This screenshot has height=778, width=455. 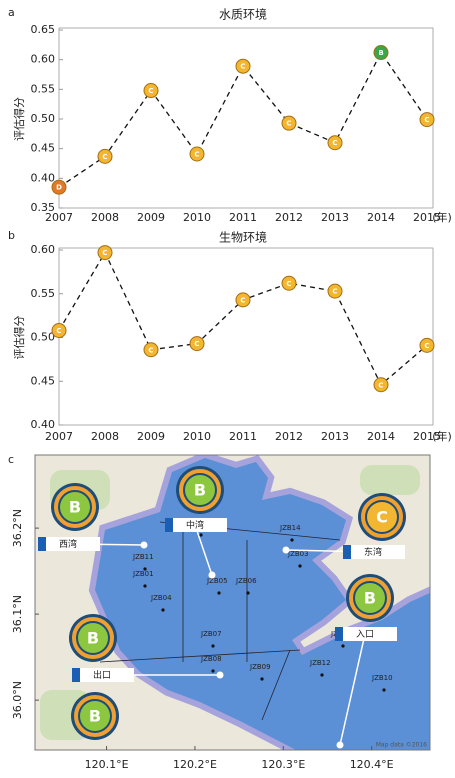 I want to click on station-label: JZB06, so click(x=246, y=581).